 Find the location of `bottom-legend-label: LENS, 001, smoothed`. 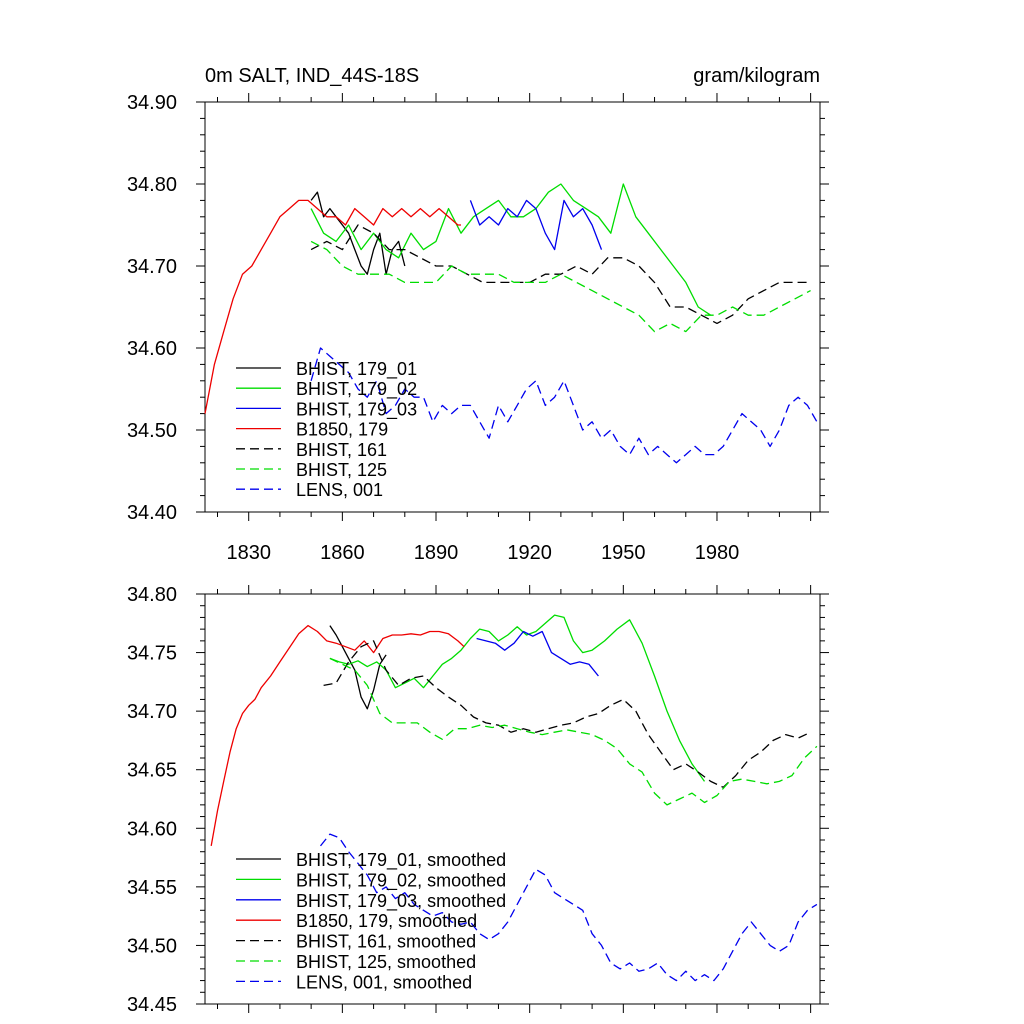

bottom-legend-label: LENS, 001, smoothed is located at coordinates (384, 982).